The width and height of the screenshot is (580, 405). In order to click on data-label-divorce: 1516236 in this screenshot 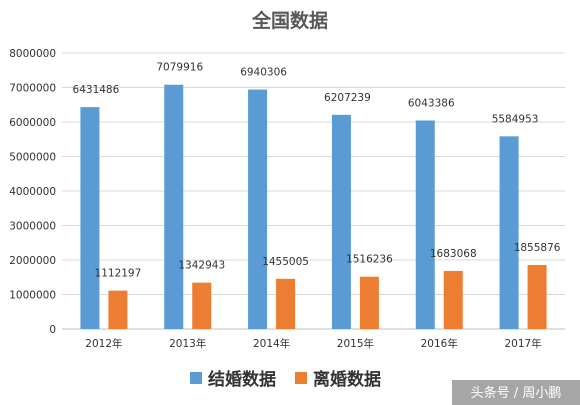, I will do `click(369, 260)`.